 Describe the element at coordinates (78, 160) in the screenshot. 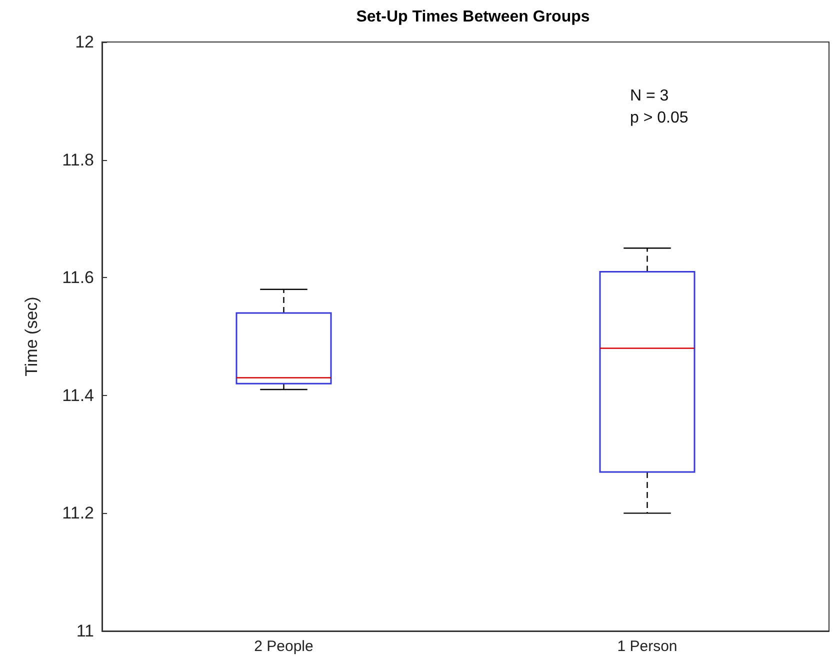

I see `y-tick-label: 11.8` at that location.